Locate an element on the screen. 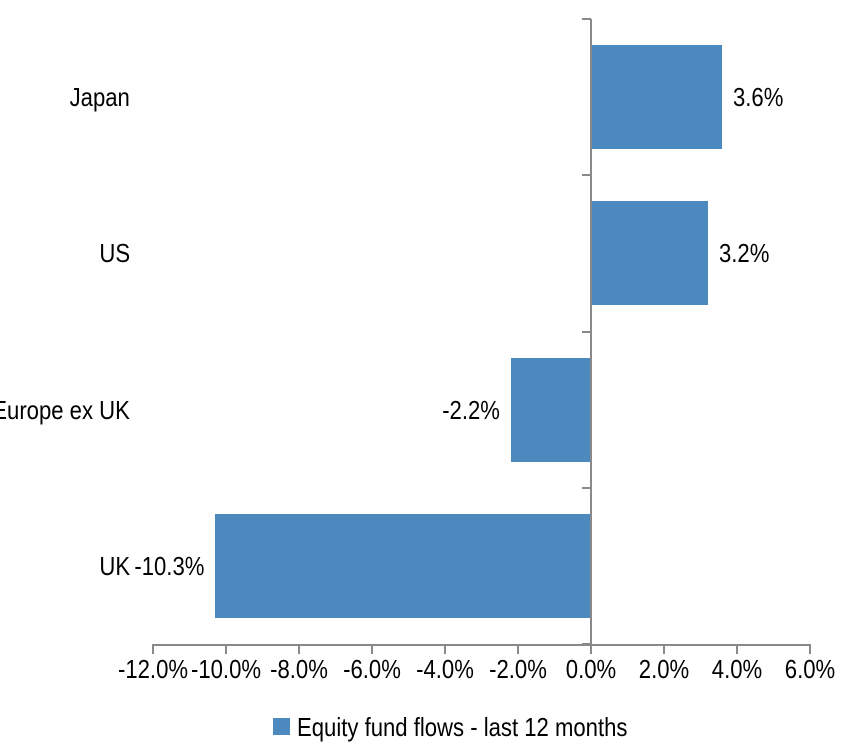  category-label: UK is located at coordinates (114, 565).